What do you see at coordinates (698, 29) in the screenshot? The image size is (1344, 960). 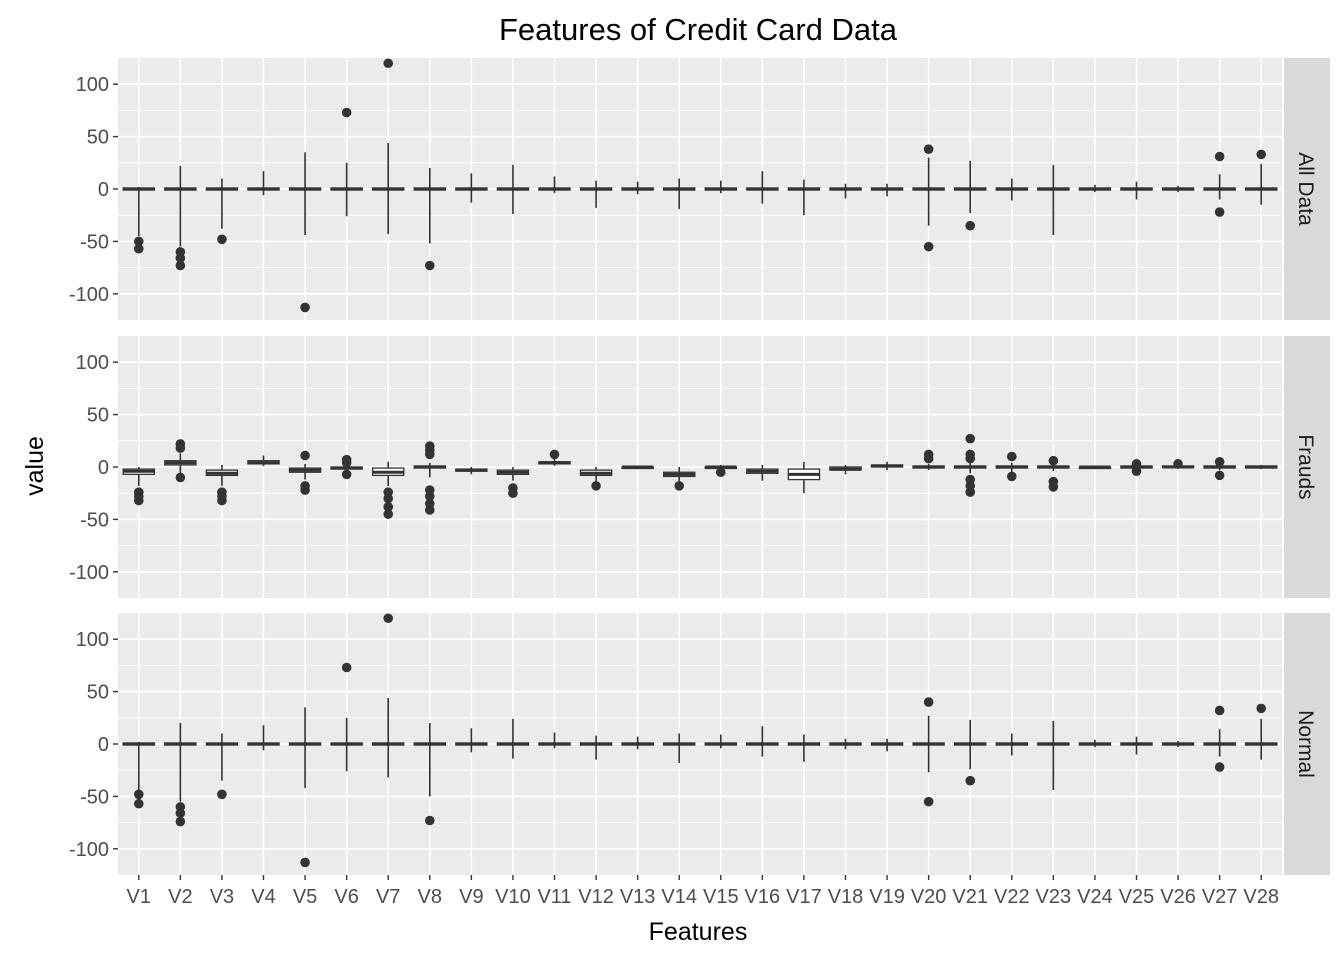 I see `chart-title: Features of Credit Card Data` at bounding box center [698, 29].